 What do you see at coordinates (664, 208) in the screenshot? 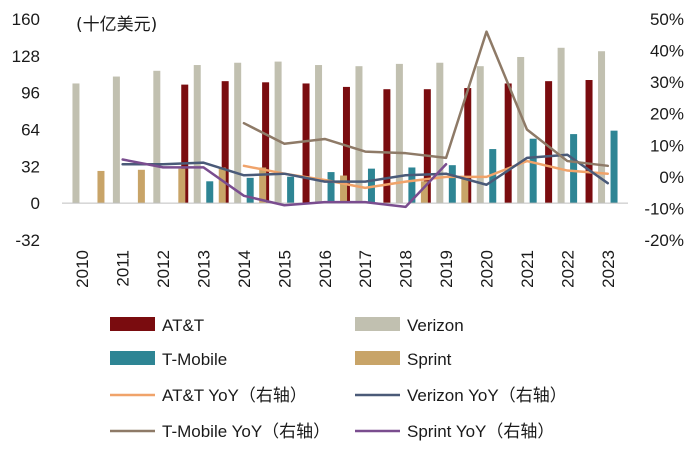
I see `right-tick-label: -10%` at bounding box center [664, 208].